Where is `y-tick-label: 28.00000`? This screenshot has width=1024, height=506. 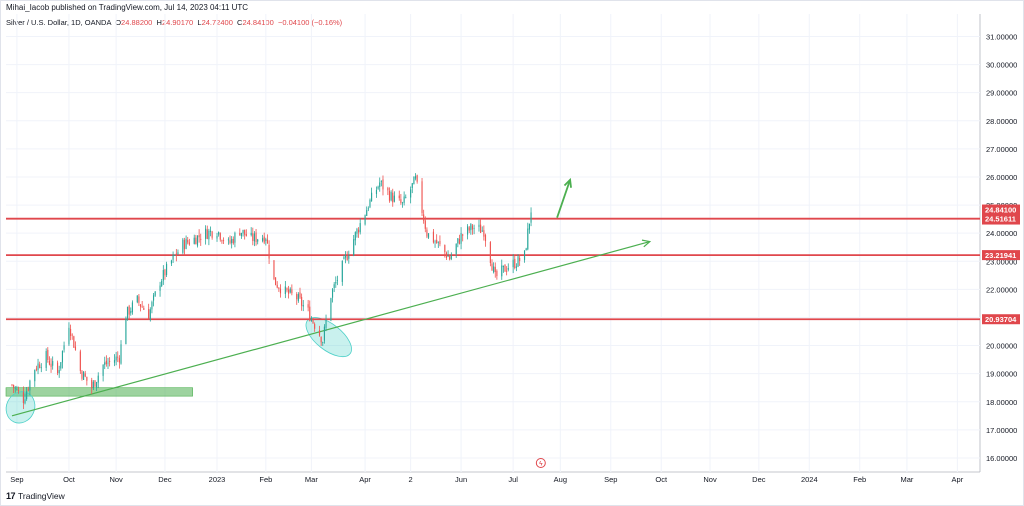 y-tick-label: 28.00000 is located at coordinates (1001, 121).